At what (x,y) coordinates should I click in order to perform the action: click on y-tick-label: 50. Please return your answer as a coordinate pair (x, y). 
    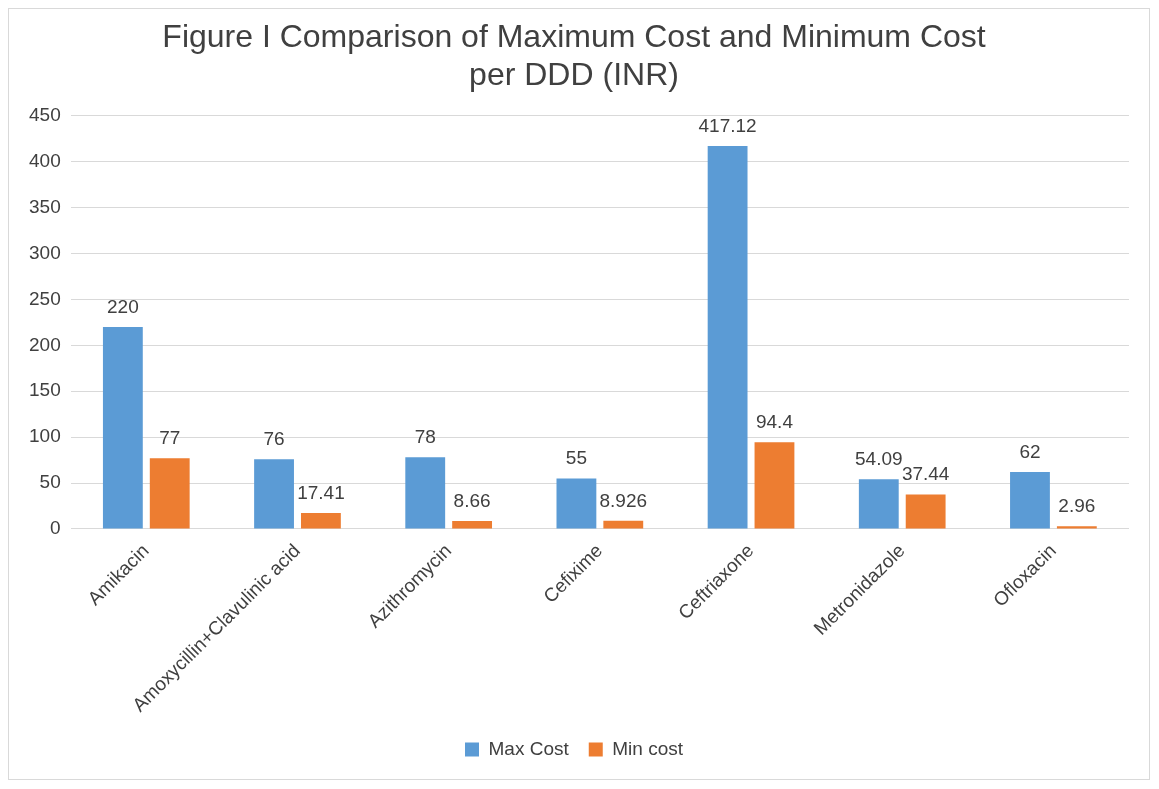
    Looking at the image, I should click on (50, 482).